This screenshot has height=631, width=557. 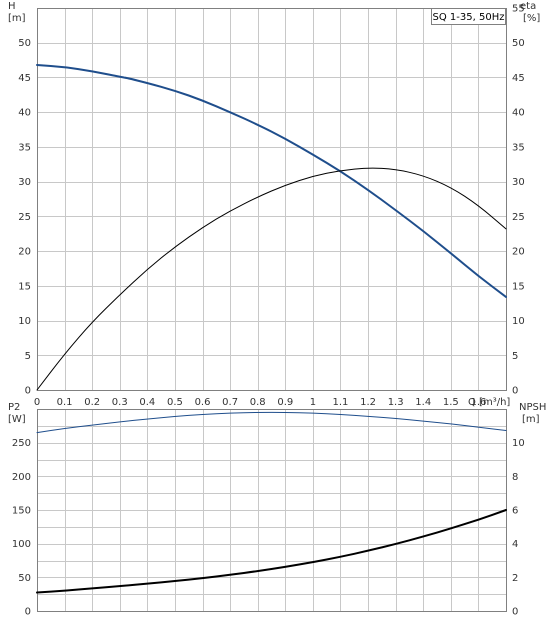 What do you see at coordinates (21, 477) in the screenshot?
I see `y-left-tick-label: 200` at bounding box center [21, 477].